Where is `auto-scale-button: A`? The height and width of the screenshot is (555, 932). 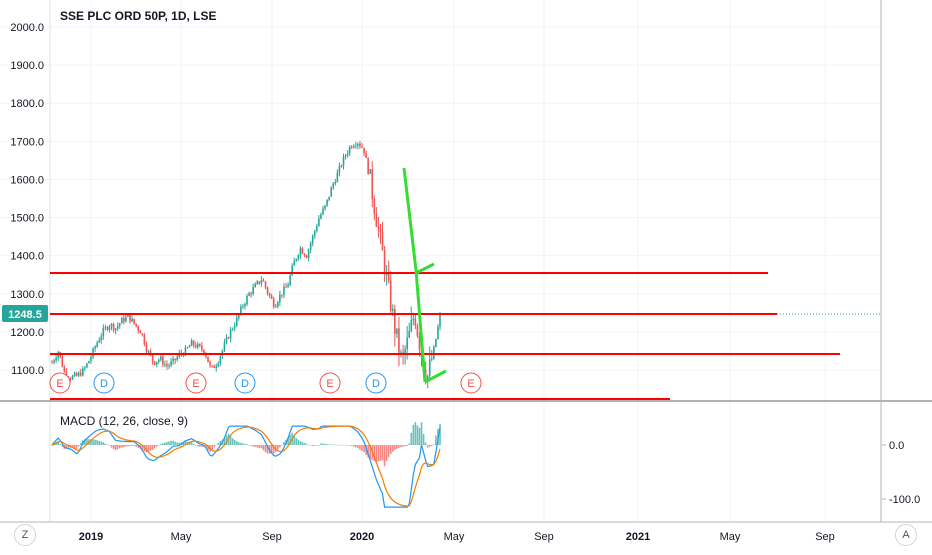
auto-scale-button: A is located at coordinates (906, 535).